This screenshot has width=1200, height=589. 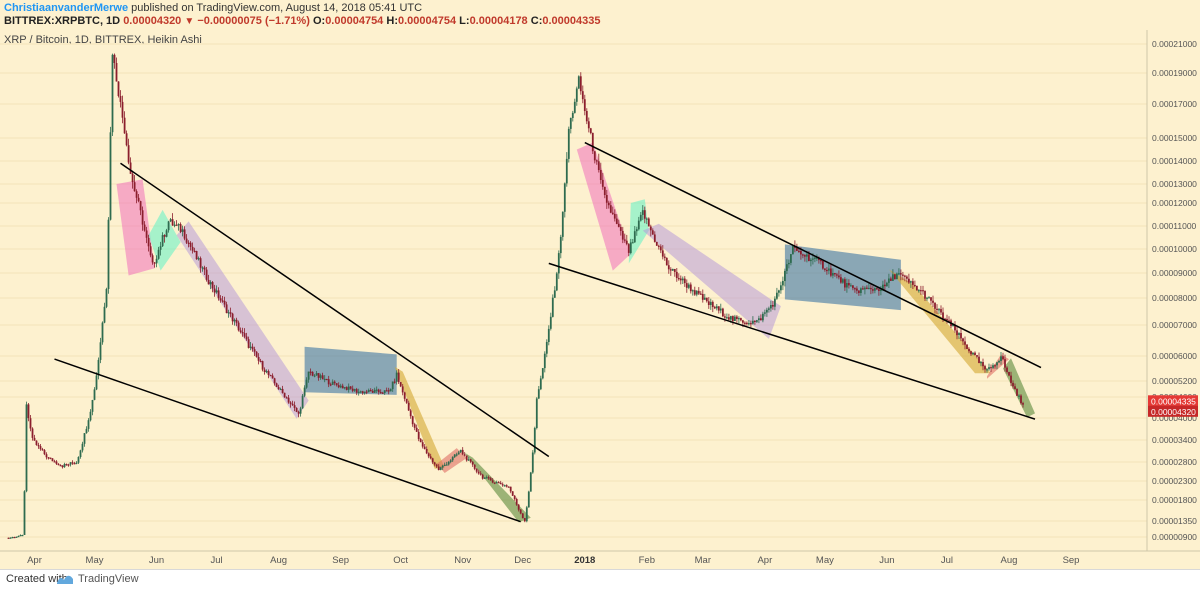 I want to click on tradingview-brand: TradingView, so click(x=108, y=579).